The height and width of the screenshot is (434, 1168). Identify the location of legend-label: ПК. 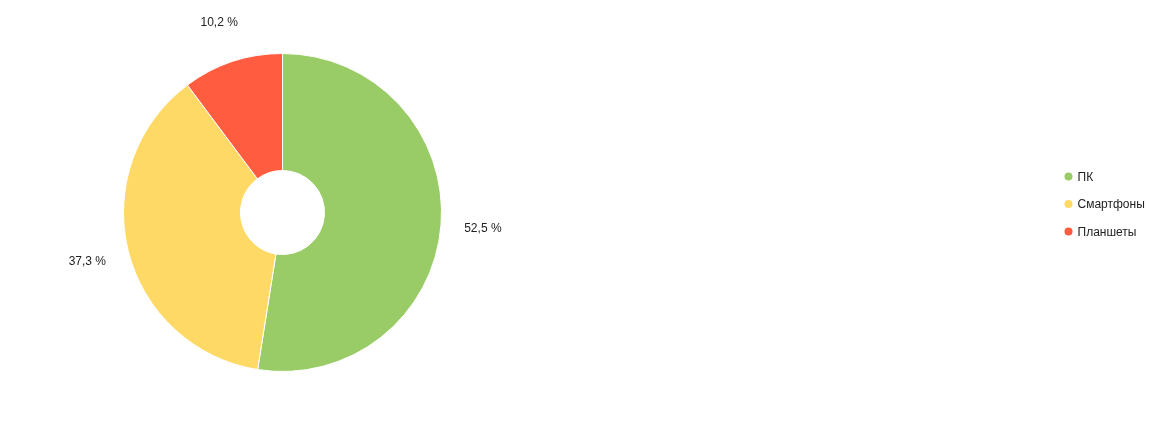
(1085, 176).